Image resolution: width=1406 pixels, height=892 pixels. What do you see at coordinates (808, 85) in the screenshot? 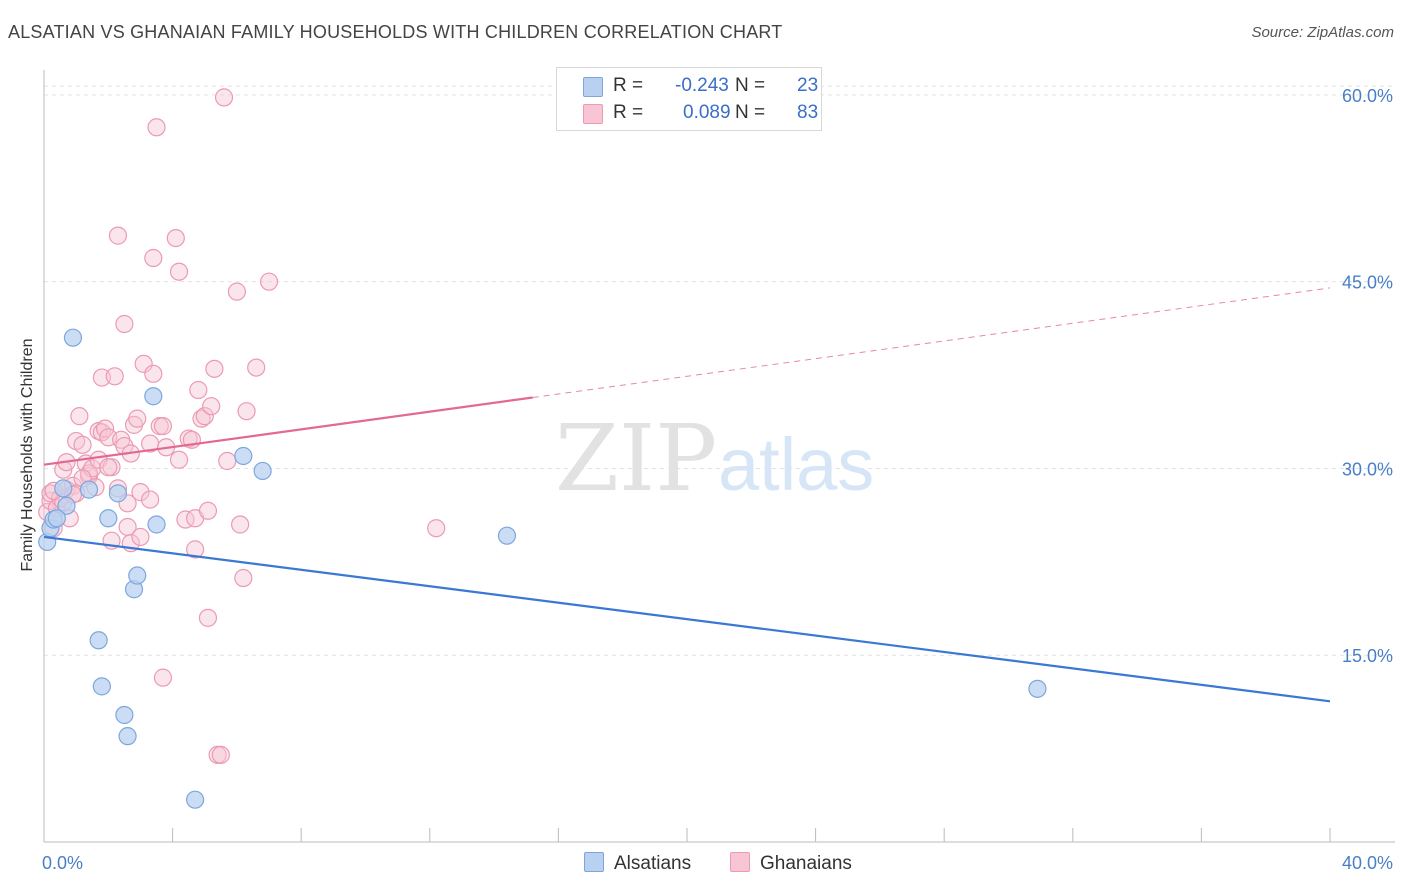
I see `legend-n-value: 23` at bounding box center [808, 85].